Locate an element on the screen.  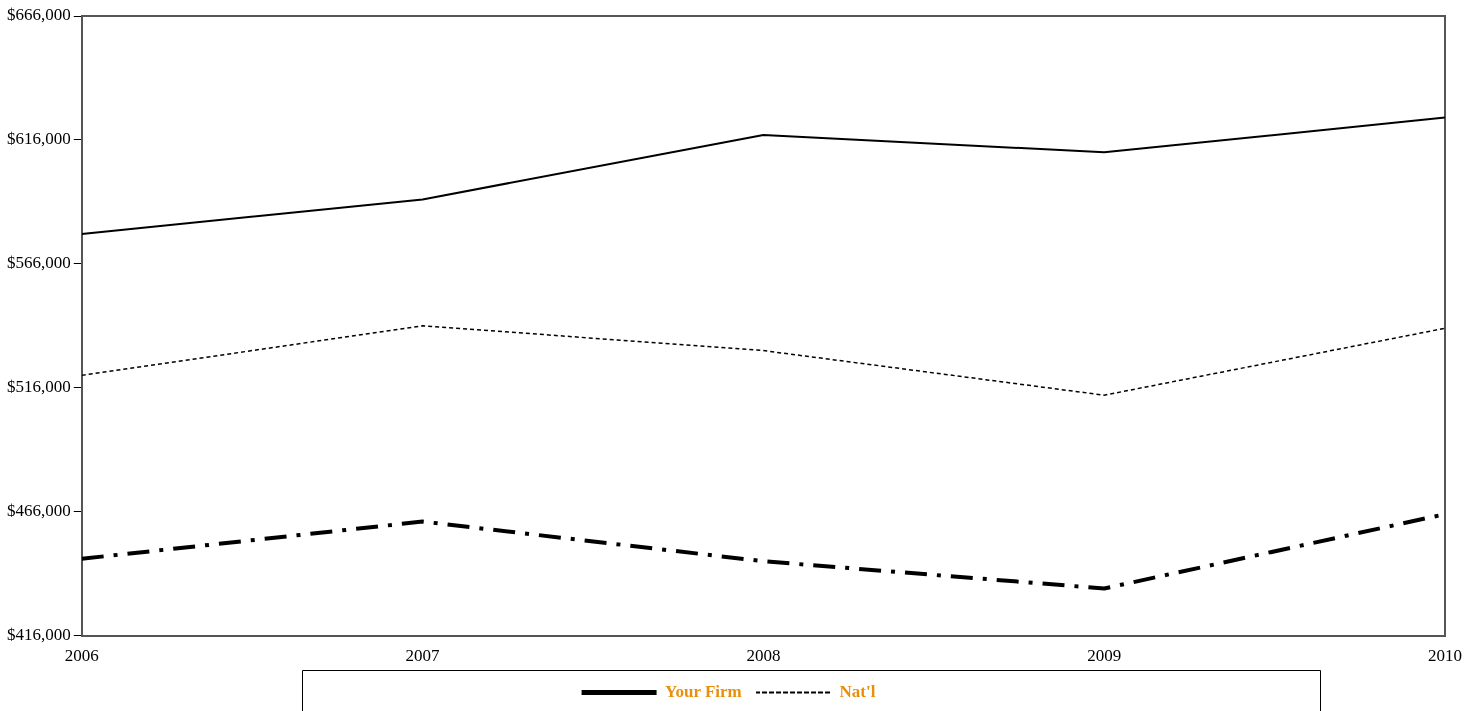
y-tick-label: $516,000 is located at coordinates (39, 387).